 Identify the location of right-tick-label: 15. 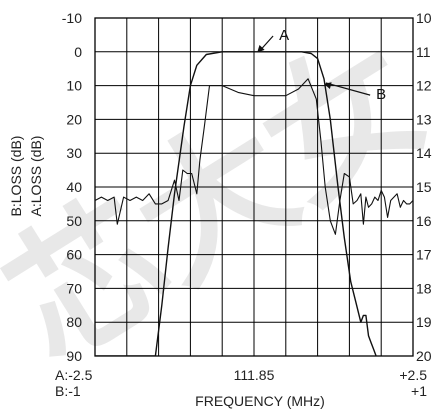
(424, 187).